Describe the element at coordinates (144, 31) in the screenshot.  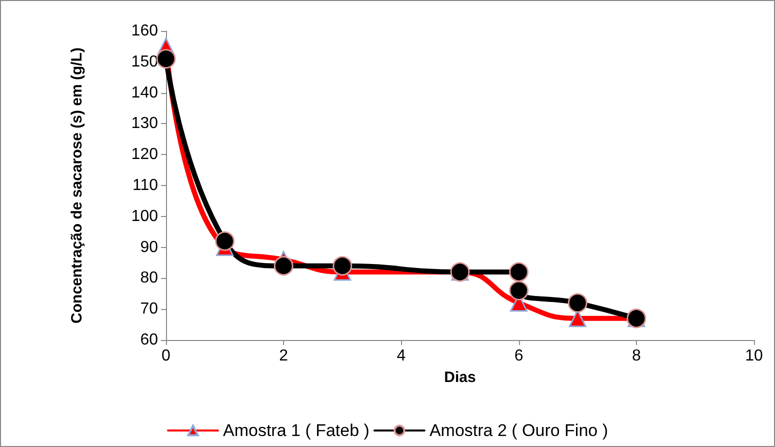
I see `y-tick-label: 160` at that location.